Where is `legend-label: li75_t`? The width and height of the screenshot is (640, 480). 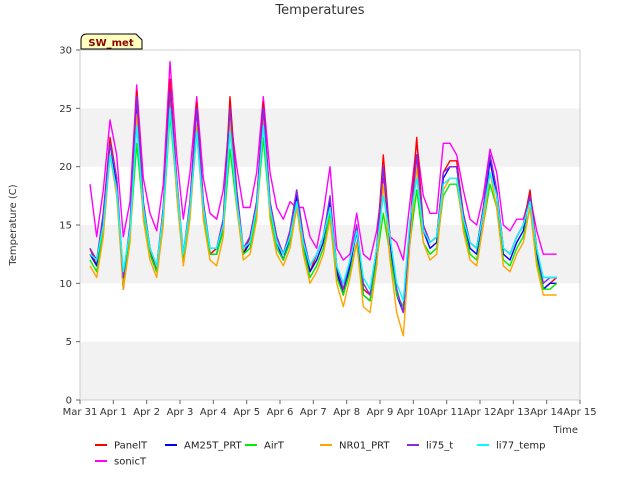 legend-label: li75_t is located at coordinates (439, 446).